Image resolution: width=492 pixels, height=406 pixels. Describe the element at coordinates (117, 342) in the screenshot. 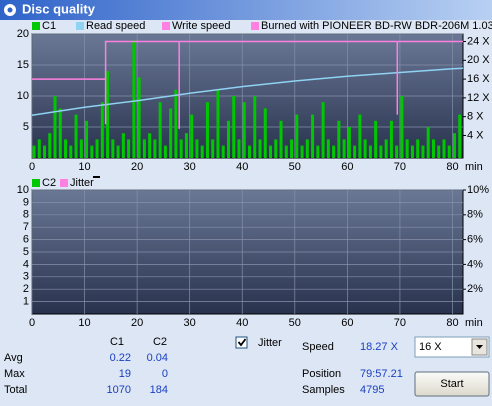

I see `stats-col-header: C1` at that location.